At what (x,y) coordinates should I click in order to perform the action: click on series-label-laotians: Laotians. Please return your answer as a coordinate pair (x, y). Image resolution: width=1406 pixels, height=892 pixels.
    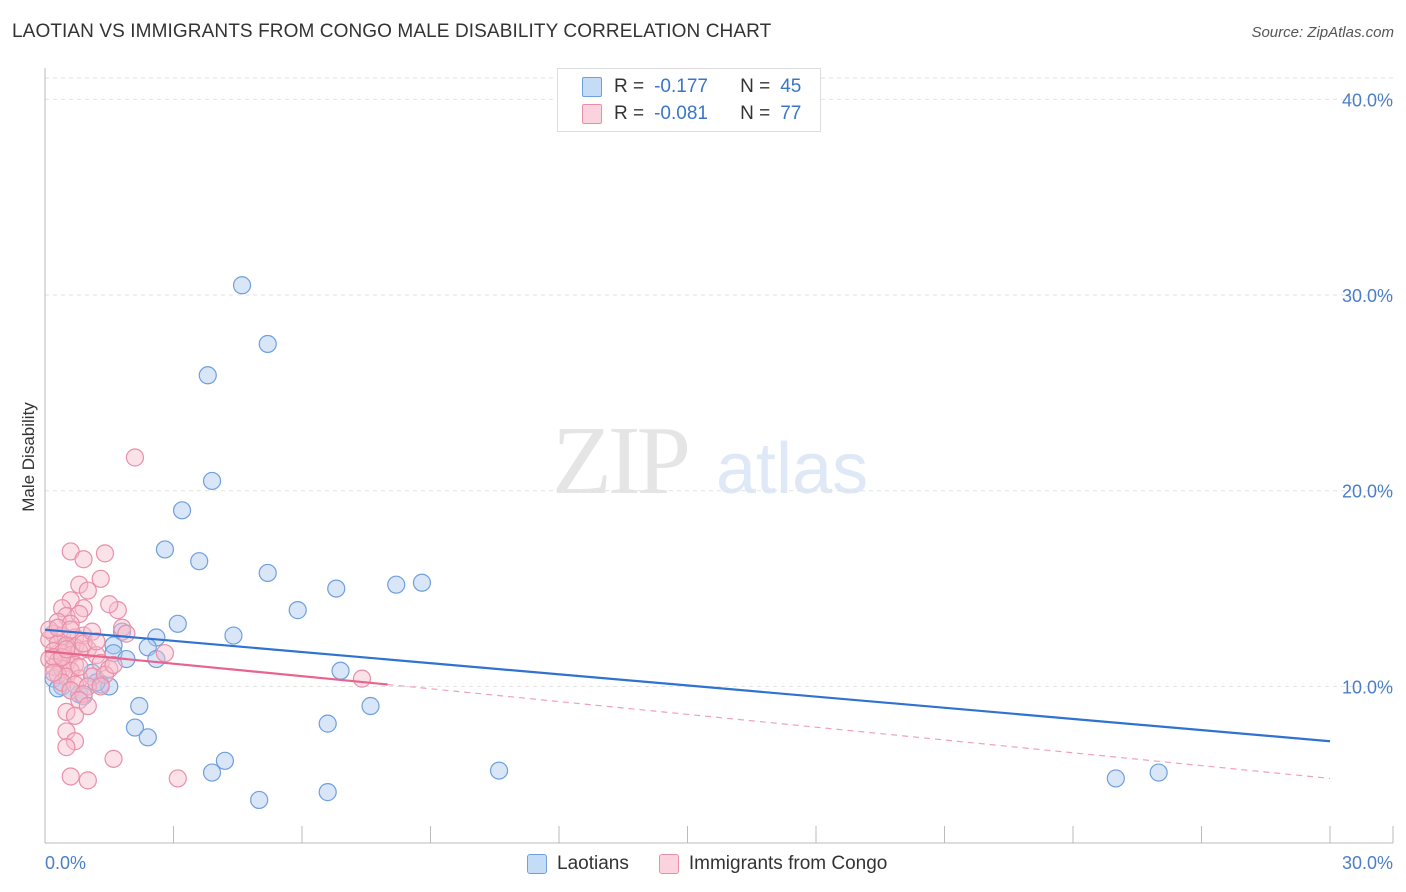
    Looking at the image, I should click on (593, 863).